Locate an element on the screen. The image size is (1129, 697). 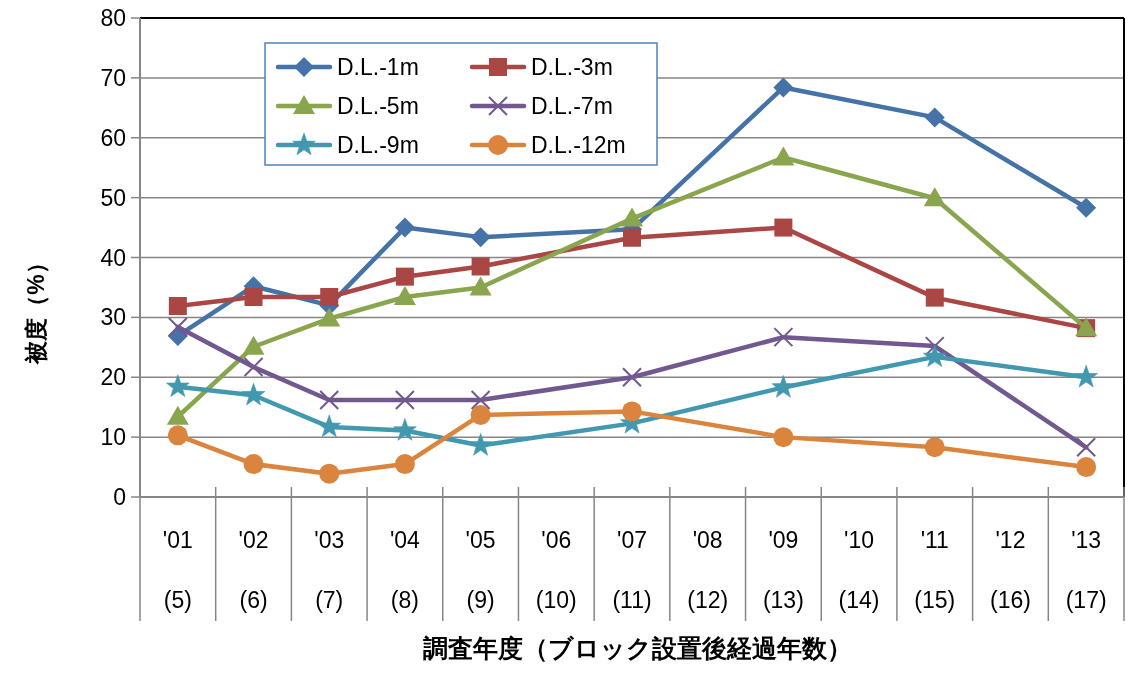
category-label: '03 (7) is located at coordinates (329, 570).